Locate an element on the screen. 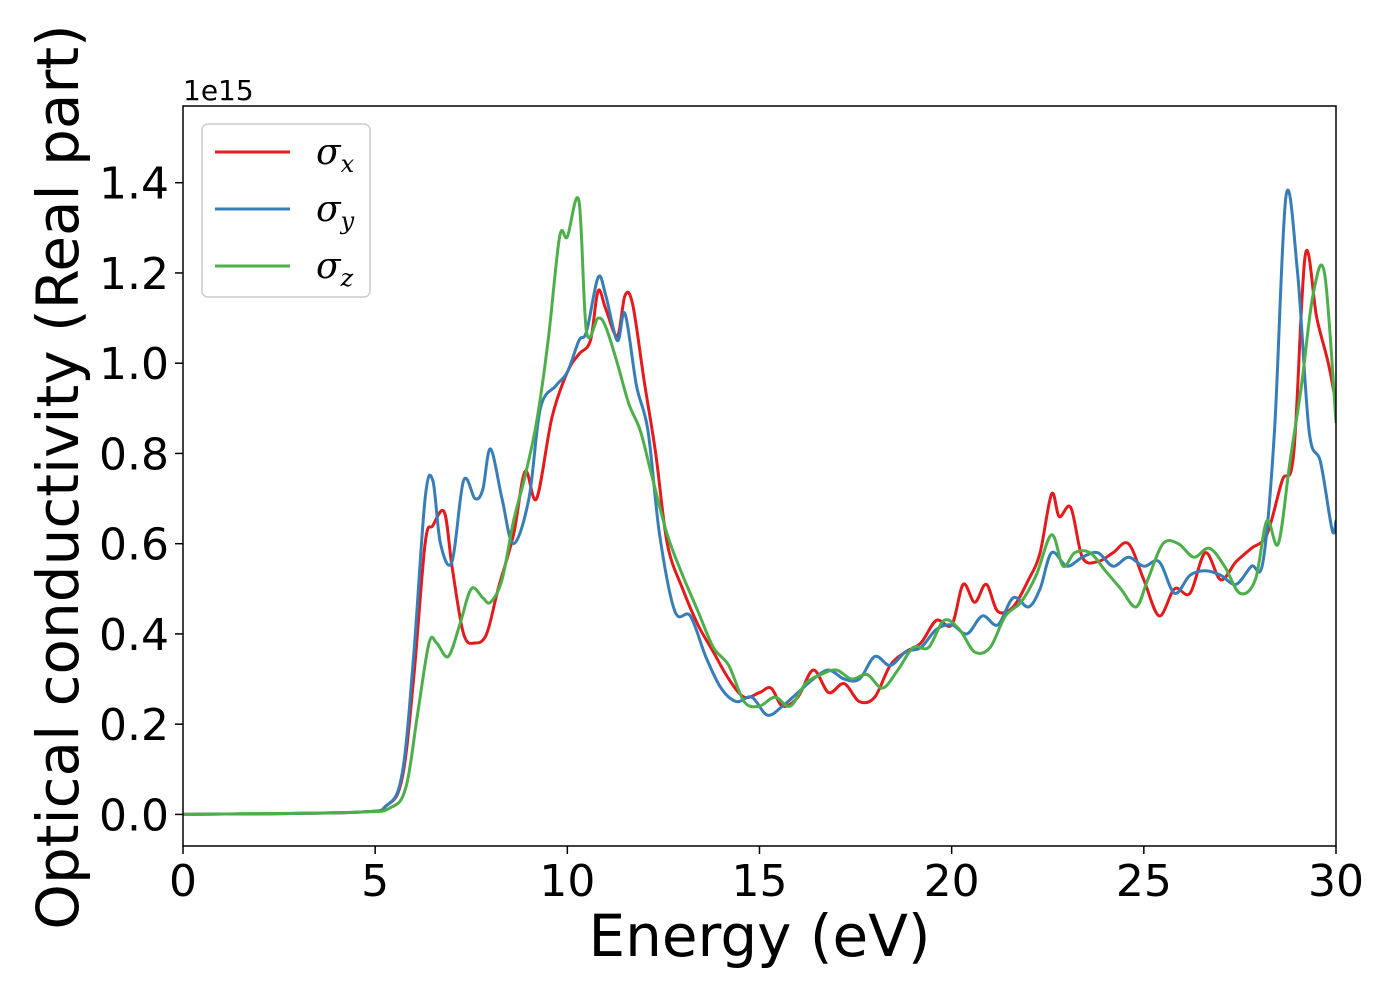  x-tick-label: 20 is located at coordinates (952, 881).